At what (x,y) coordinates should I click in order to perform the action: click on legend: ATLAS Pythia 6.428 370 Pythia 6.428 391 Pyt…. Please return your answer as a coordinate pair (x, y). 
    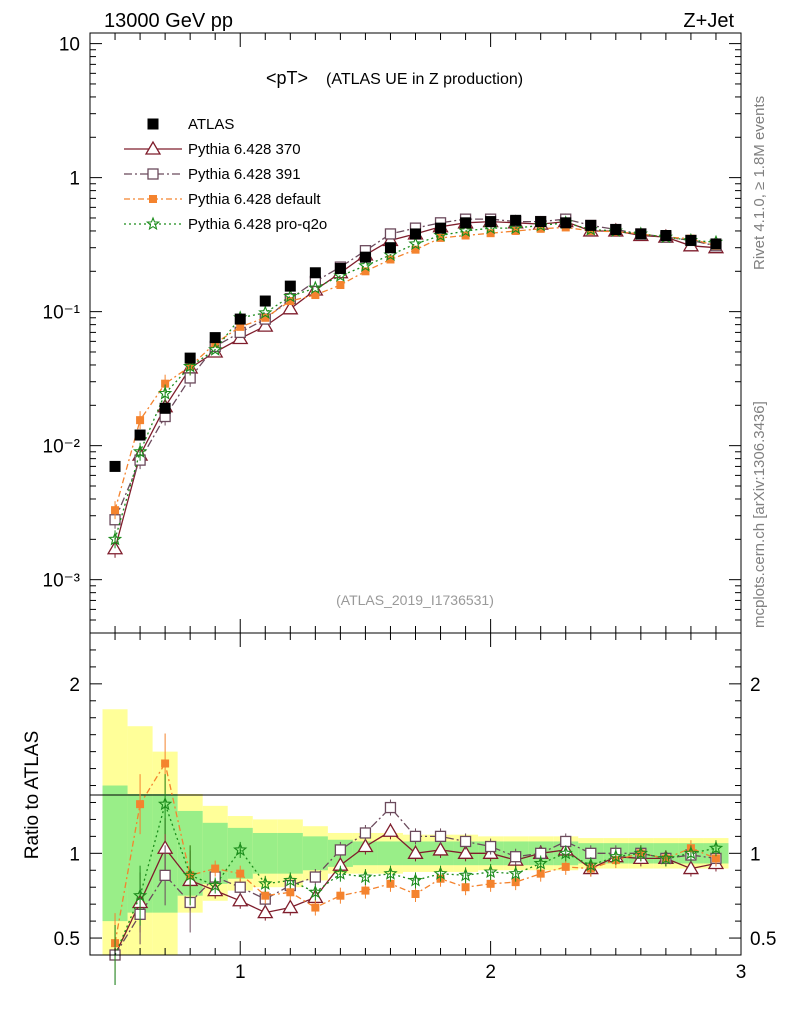
    Looking at the image, I should click on (225, 174).